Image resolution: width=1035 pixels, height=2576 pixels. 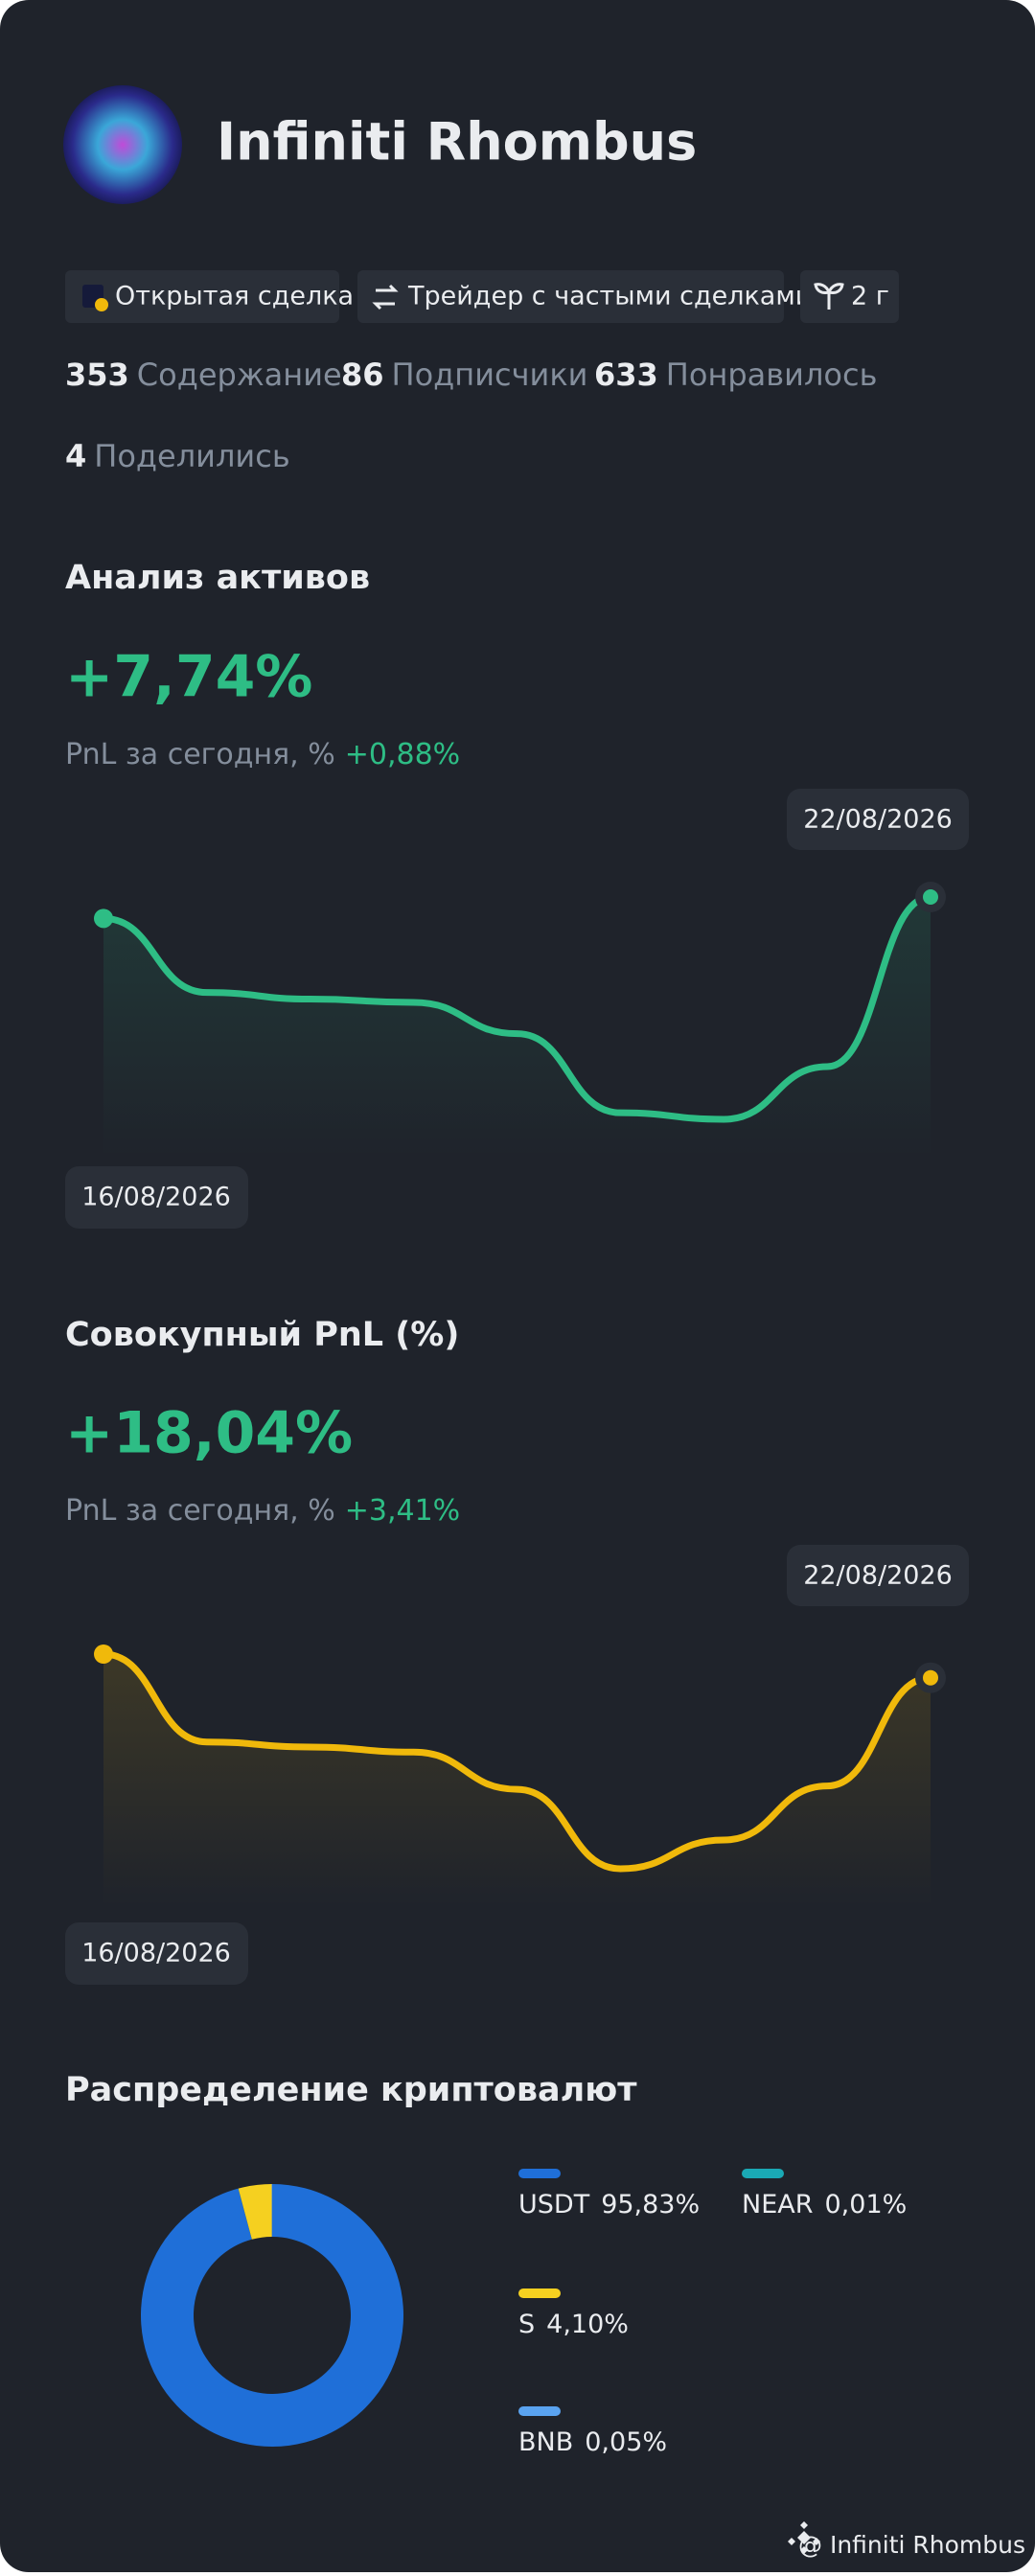 What do you see at coordinates (457, 142) in the screenshot?
I see `profile-name: Infiniti Rhombus` at bounding box center [457, 142].